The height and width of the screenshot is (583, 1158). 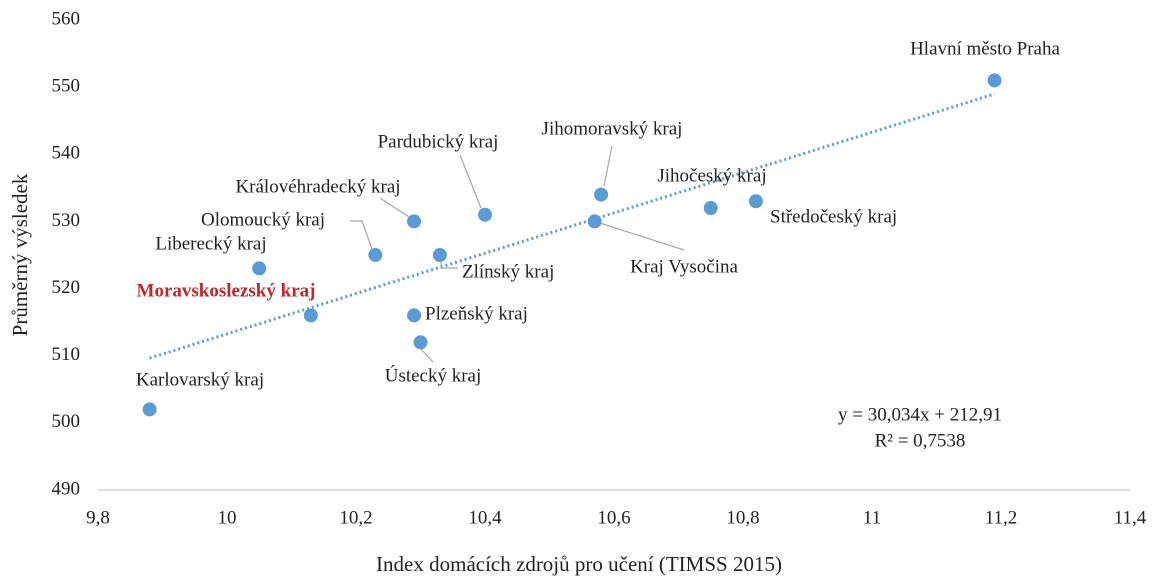 What do you see at coordinates (263, 219) in the screenshot?
I see `point-label: Olomoucký kraj` at bounding box center [263, 219].